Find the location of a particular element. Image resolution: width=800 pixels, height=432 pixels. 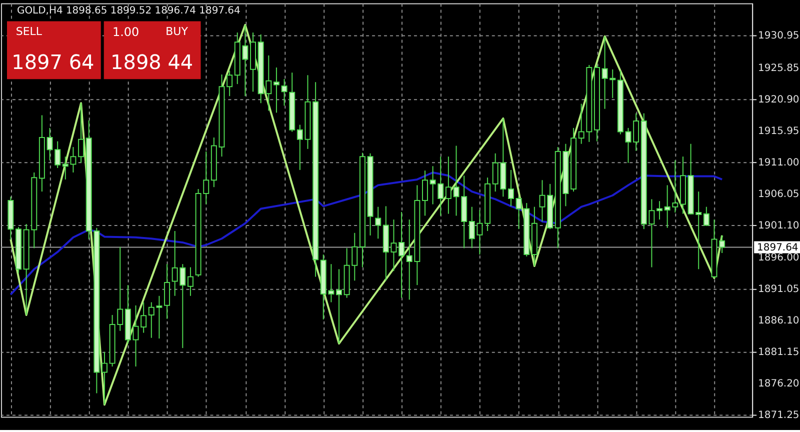

y-tick-label: 1925.85 is located at coordinates (779, 68).